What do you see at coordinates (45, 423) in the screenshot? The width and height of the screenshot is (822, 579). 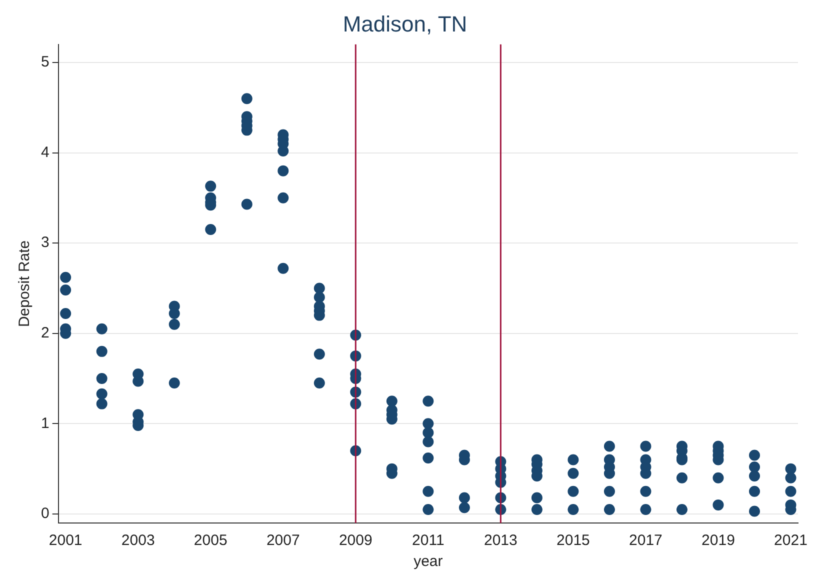 I see `y-tick-label: 1` at bounding box center [45, 423].